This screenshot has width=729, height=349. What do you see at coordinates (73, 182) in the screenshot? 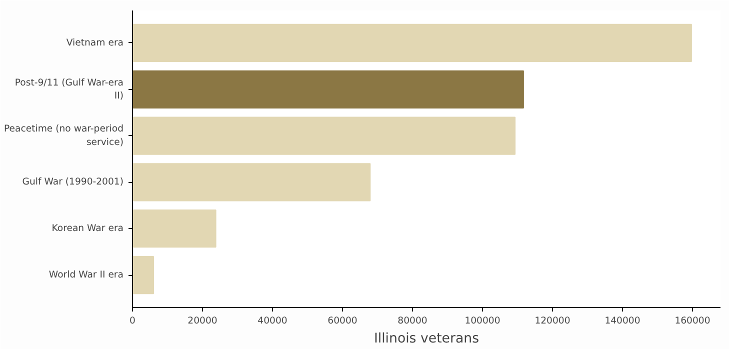
I see `y-tick-label: Gulf War (1990-2001)` at bounding box center [73, 182].